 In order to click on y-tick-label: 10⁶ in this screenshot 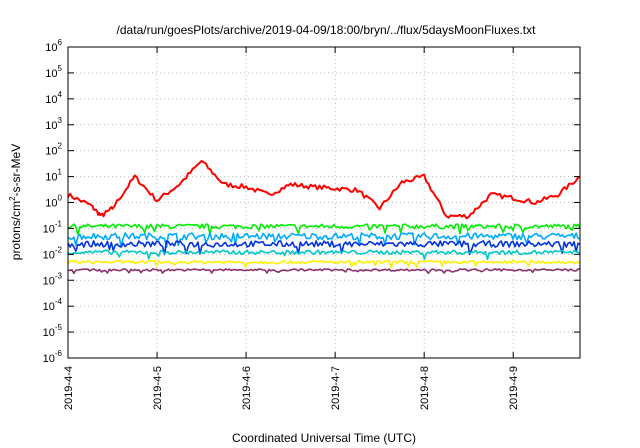, I will do `click(53, 46)`.